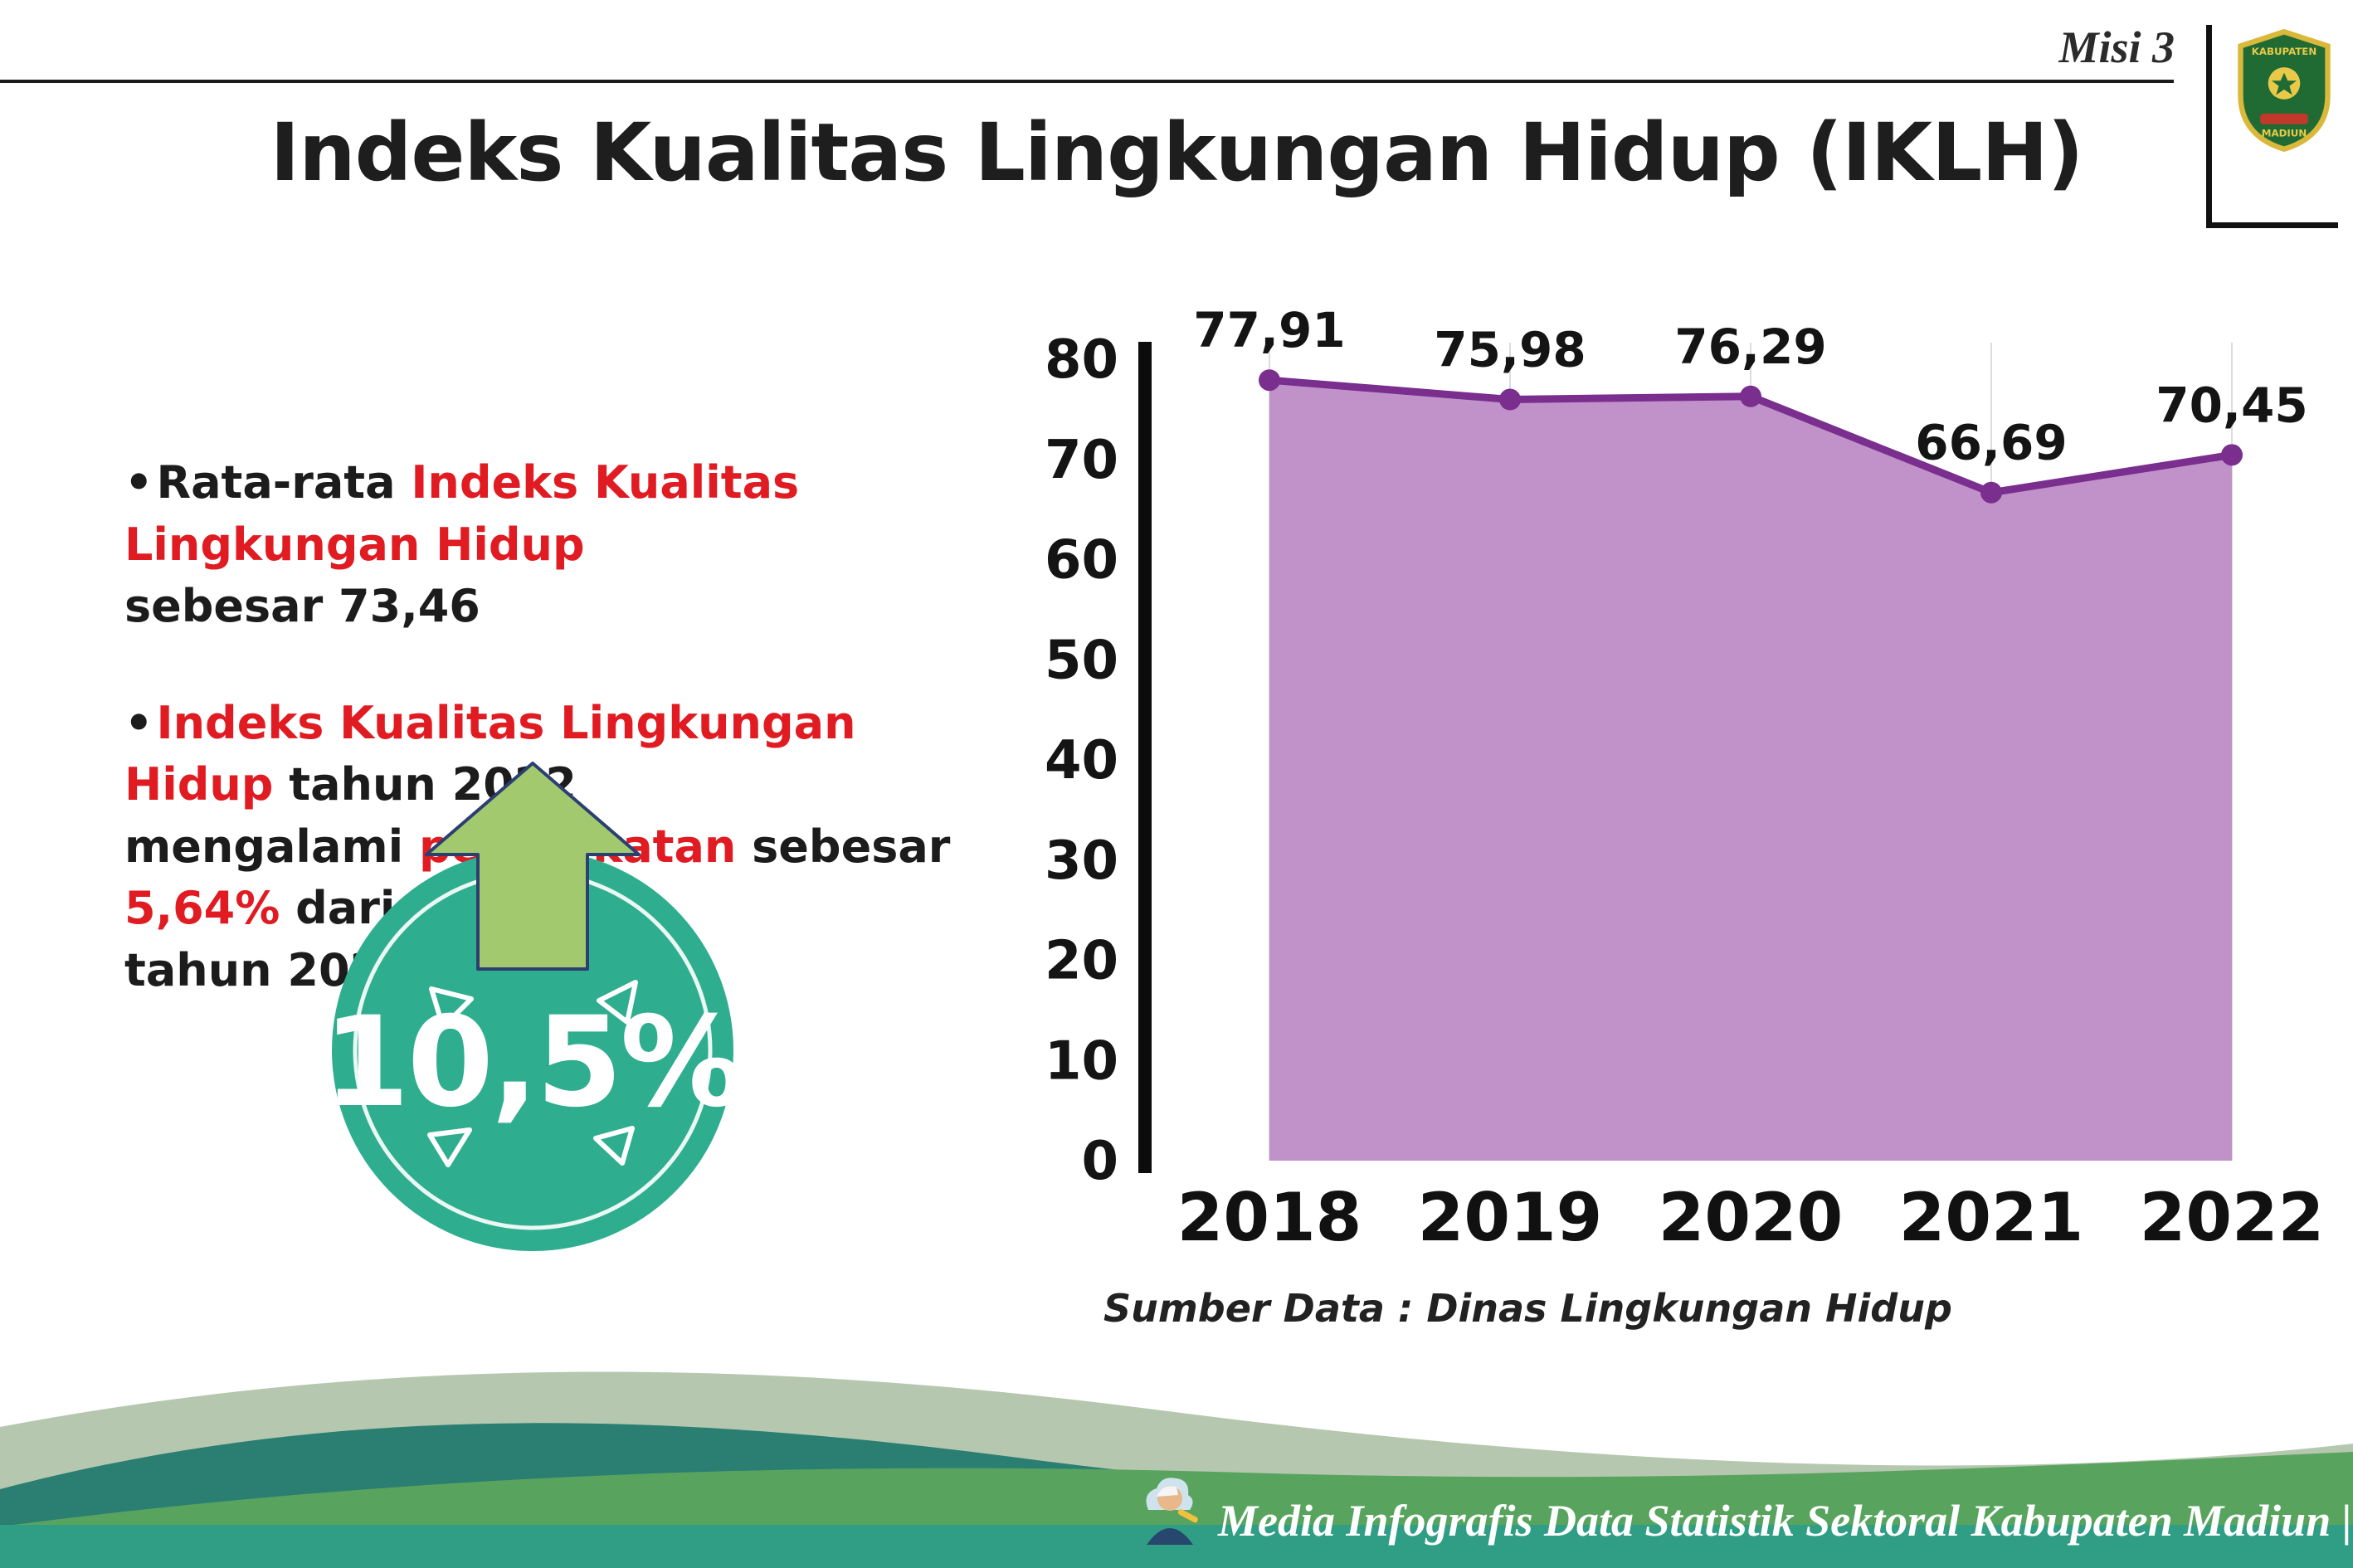  What do you see at coordinates (1081, 561) in the screenshot?
I see `svg-text: 60` at bounding box center [1081, 561].